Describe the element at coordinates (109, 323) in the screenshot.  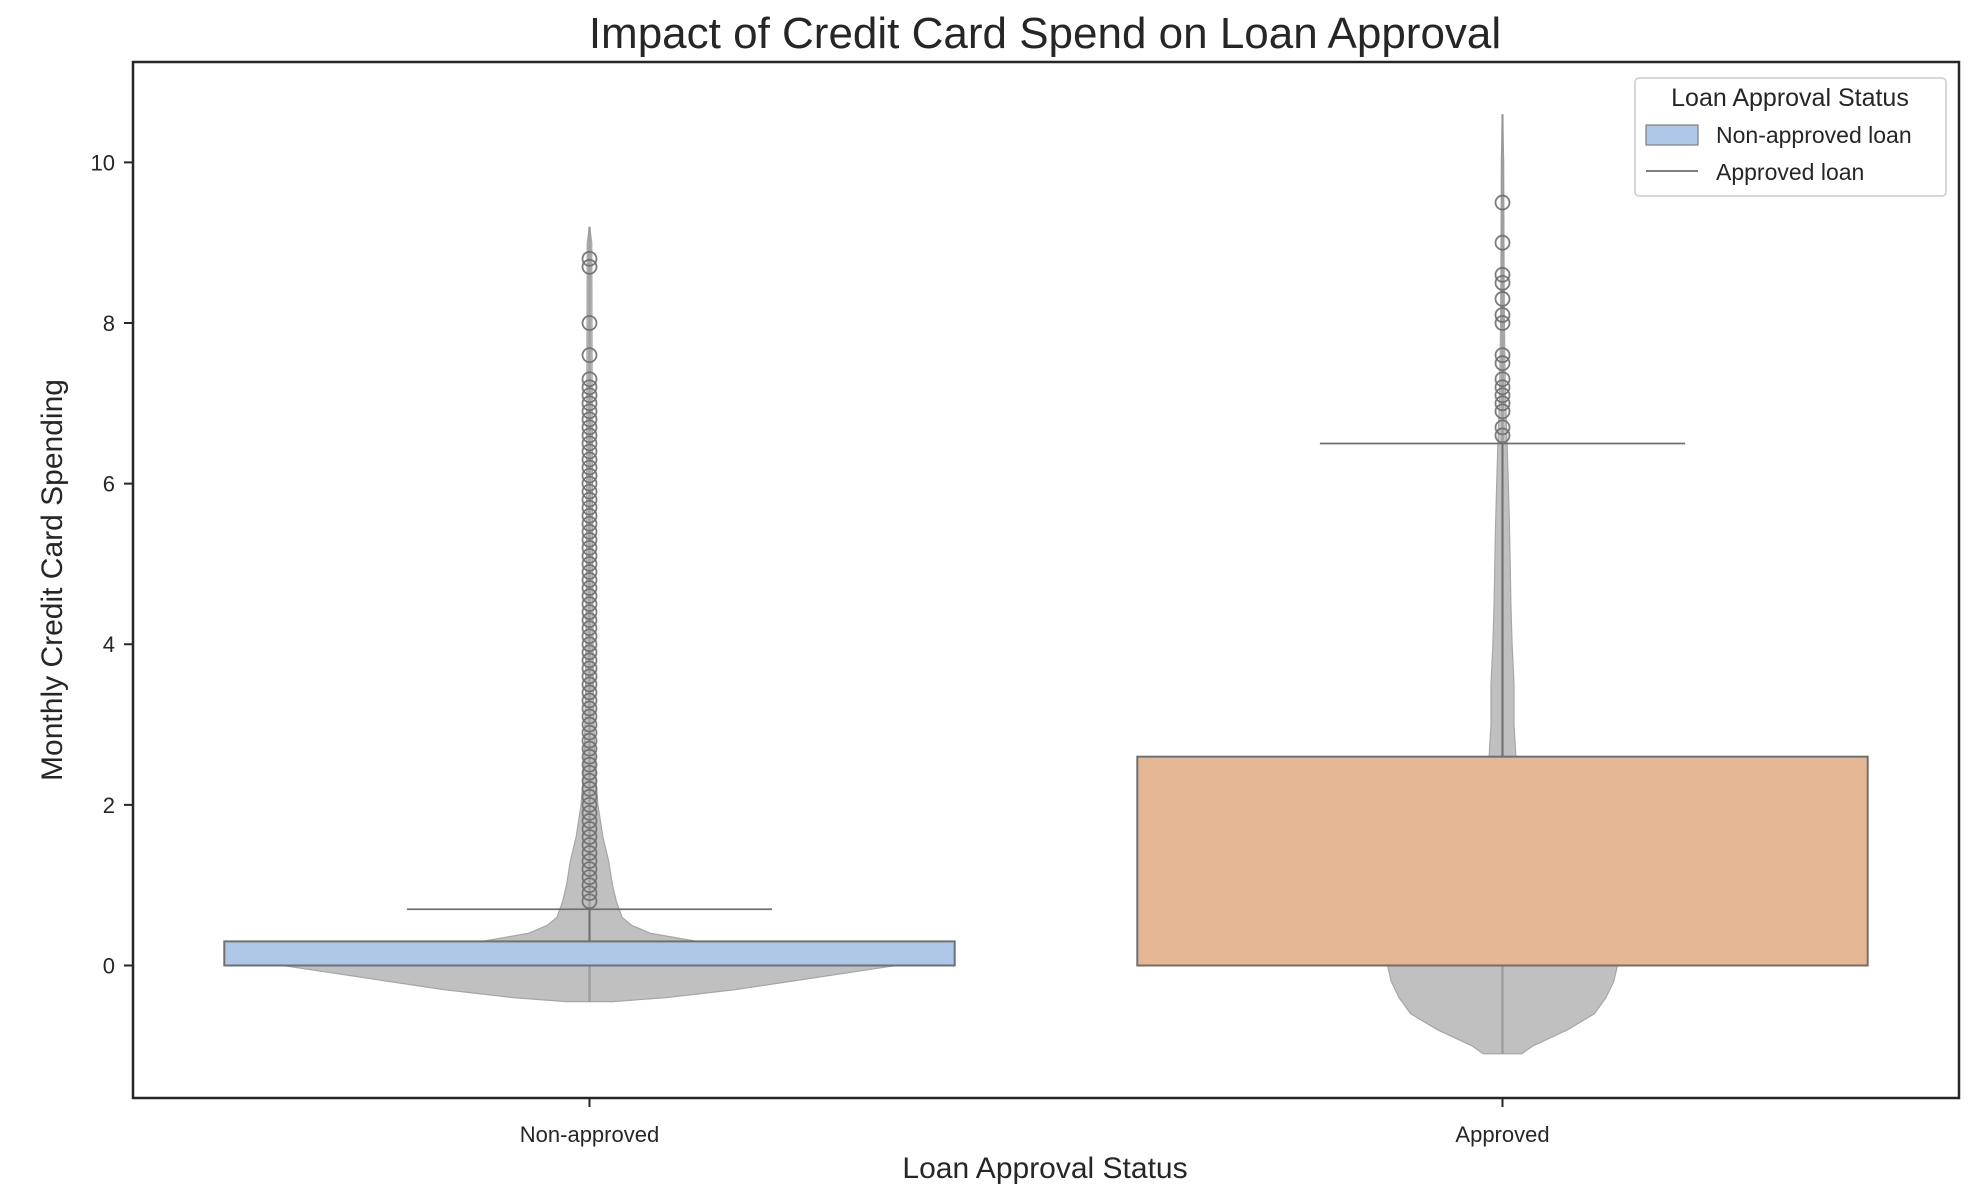
I see `y-tick-label-8: 8` at that location.